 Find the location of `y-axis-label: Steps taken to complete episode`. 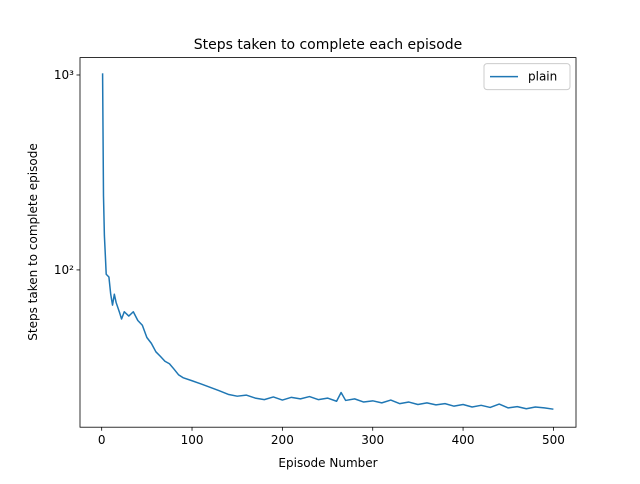

y-axis-label: Steps taken to complete episode is located at coordinates (33, 241).